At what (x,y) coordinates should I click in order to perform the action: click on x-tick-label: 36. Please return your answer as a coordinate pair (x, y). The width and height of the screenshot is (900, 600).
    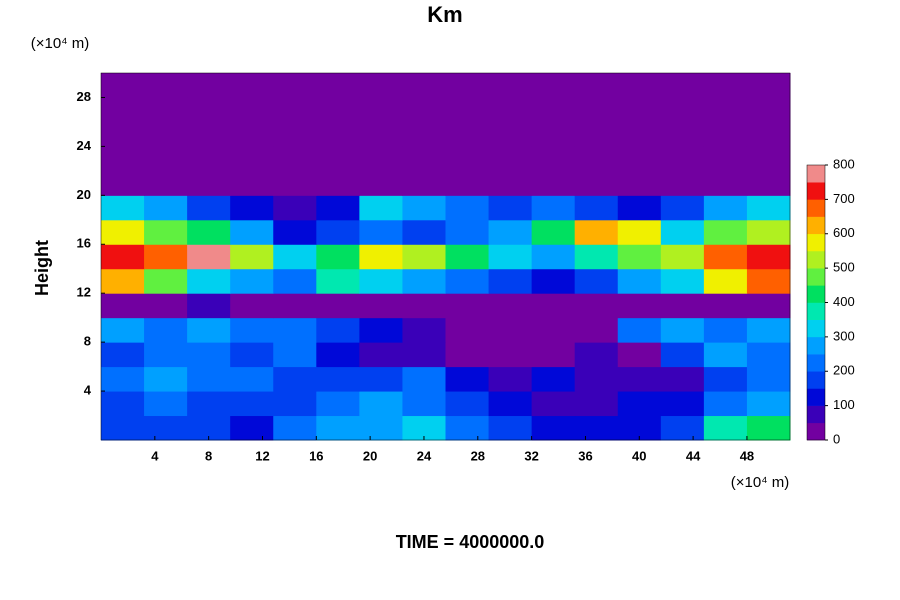
    Looking at the image, I should click on (585, 455).